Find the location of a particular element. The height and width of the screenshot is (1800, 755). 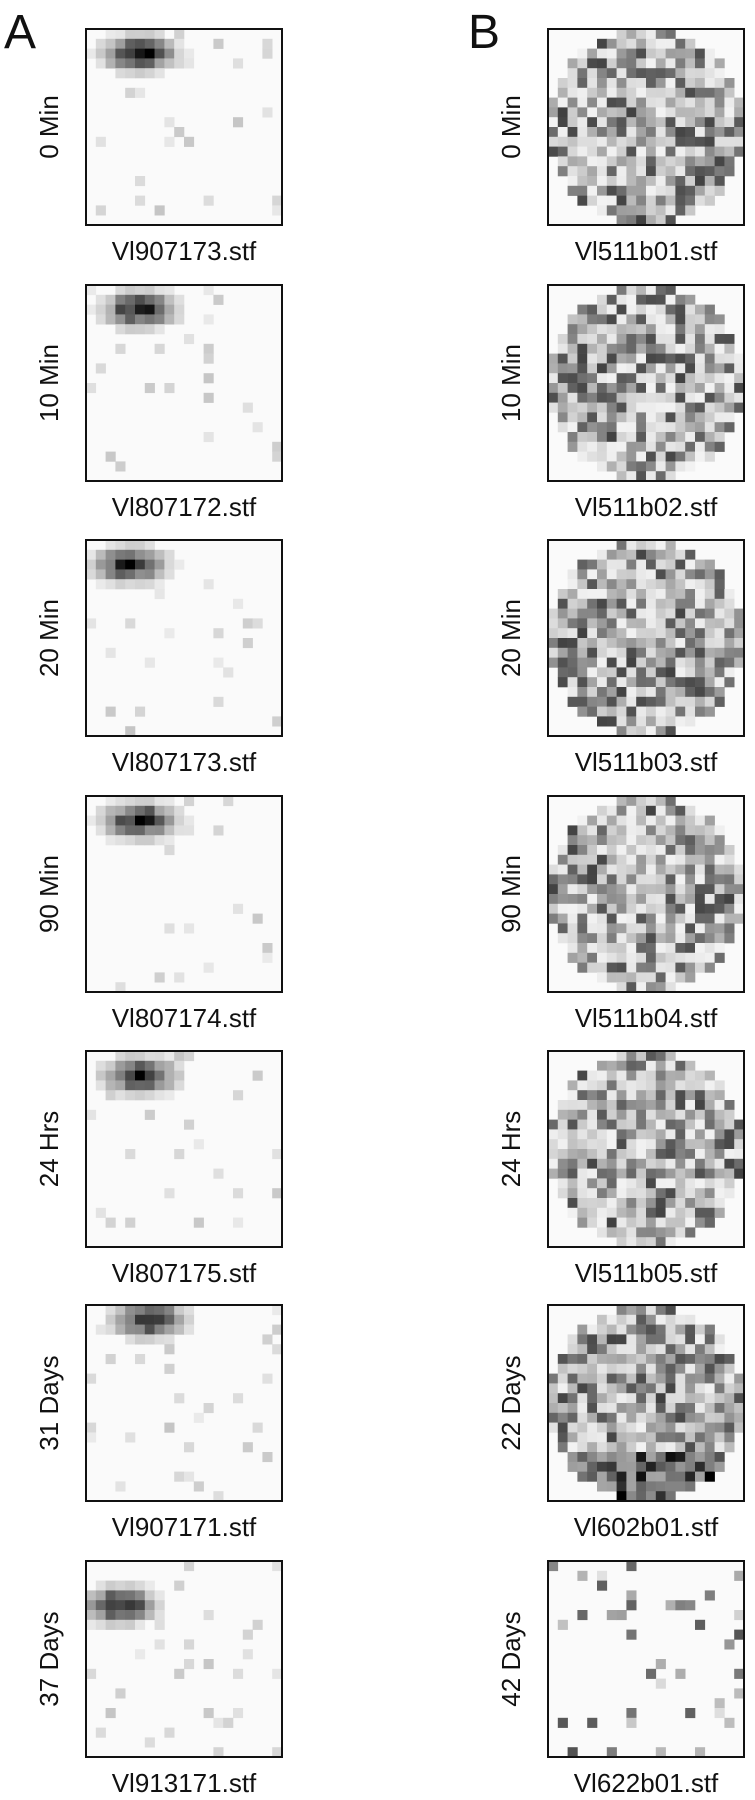

time-label: 31 Days is located at coordinates (49, 1402).